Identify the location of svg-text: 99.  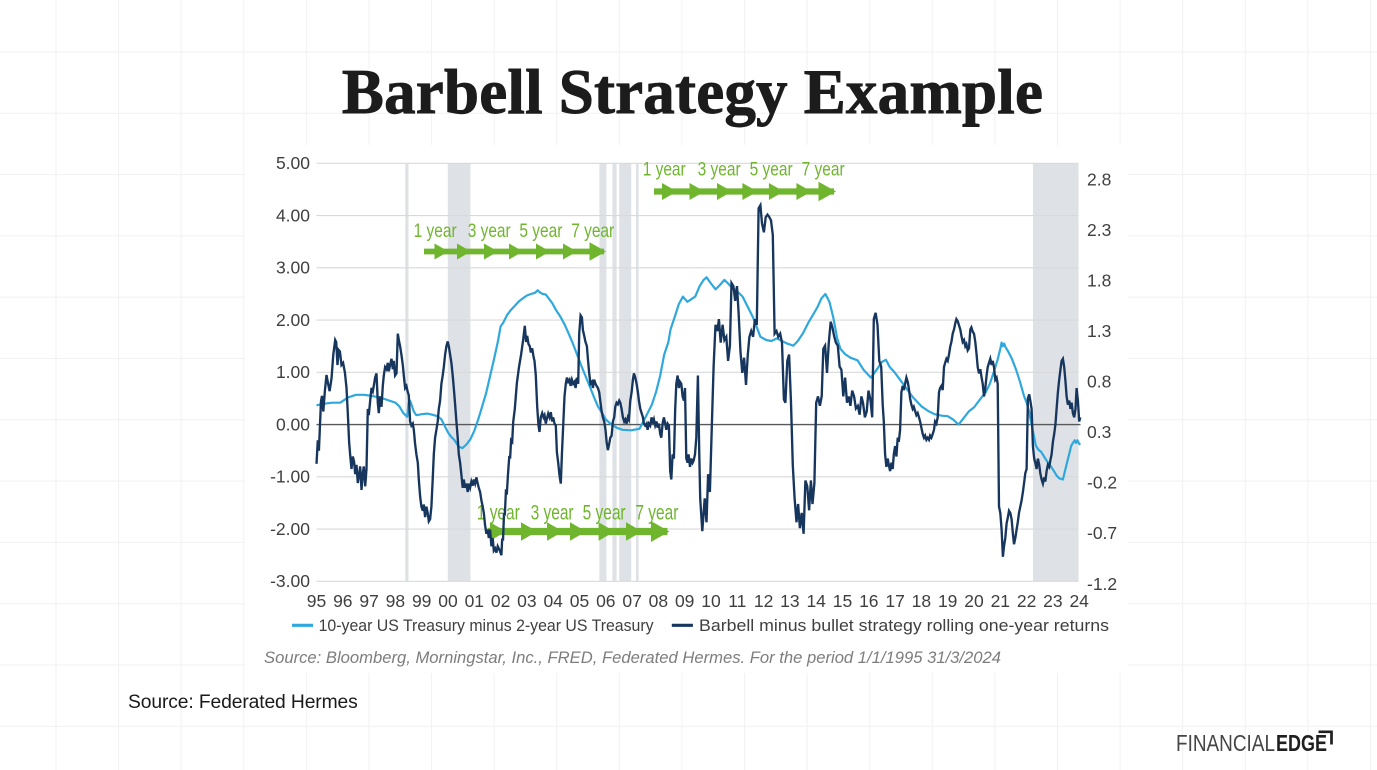
(421, 601).